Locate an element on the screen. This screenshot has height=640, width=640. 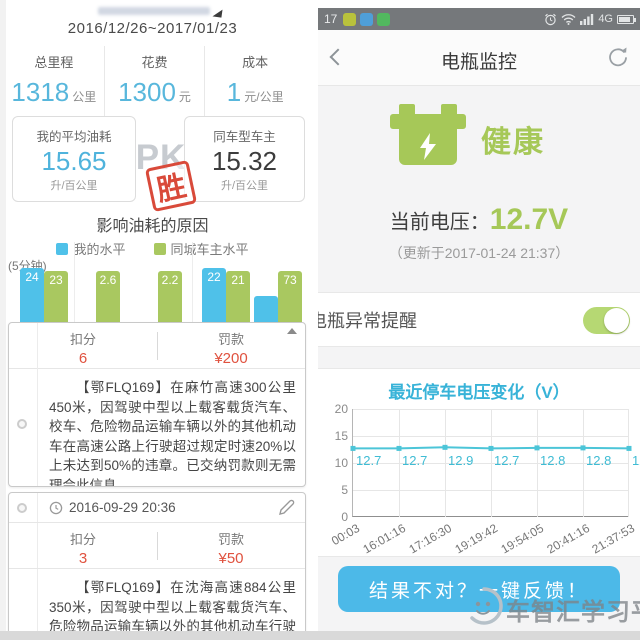
network-type: 4G is located at coordinates (605, 19).